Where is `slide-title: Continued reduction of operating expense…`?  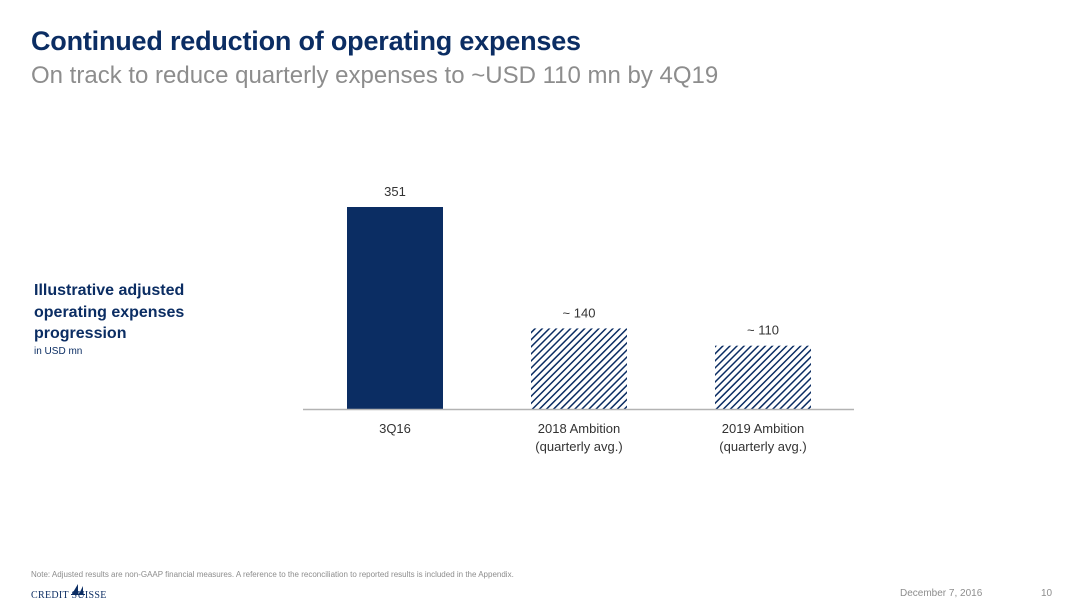
slide-title: Continued reduction of operating expense… is located at coordinates (306, 41).